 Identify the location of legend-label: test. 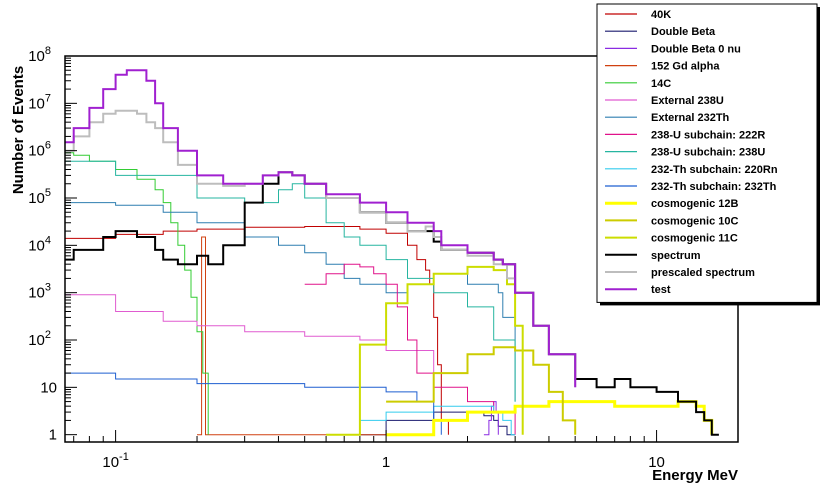
(661, 290).